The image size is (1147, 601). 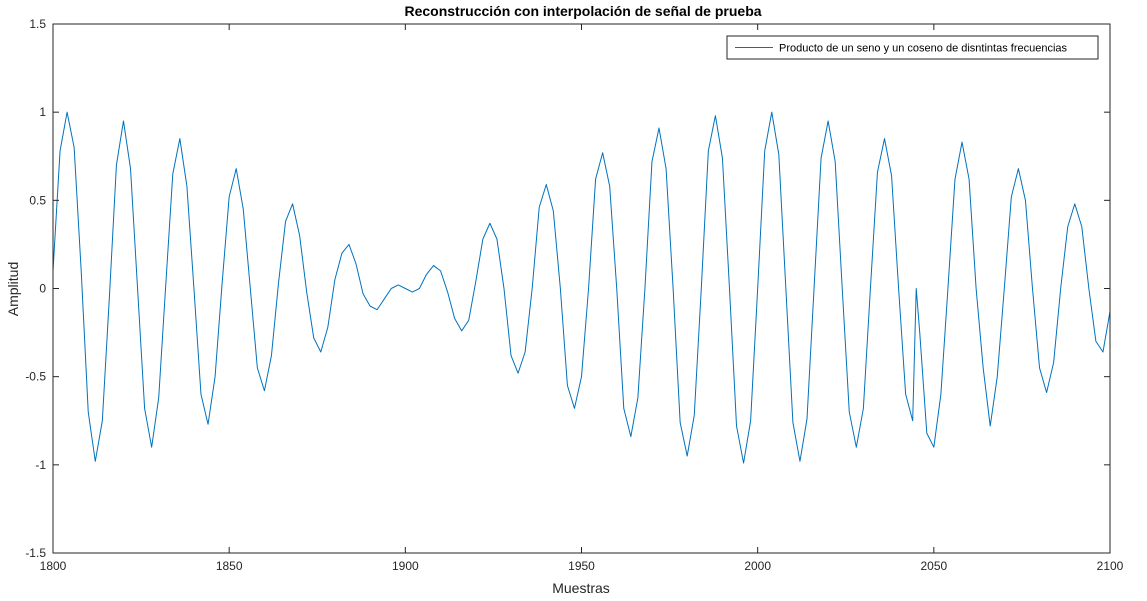 I want to click on x-tick-label: 2050, so click(x=933, y=566).